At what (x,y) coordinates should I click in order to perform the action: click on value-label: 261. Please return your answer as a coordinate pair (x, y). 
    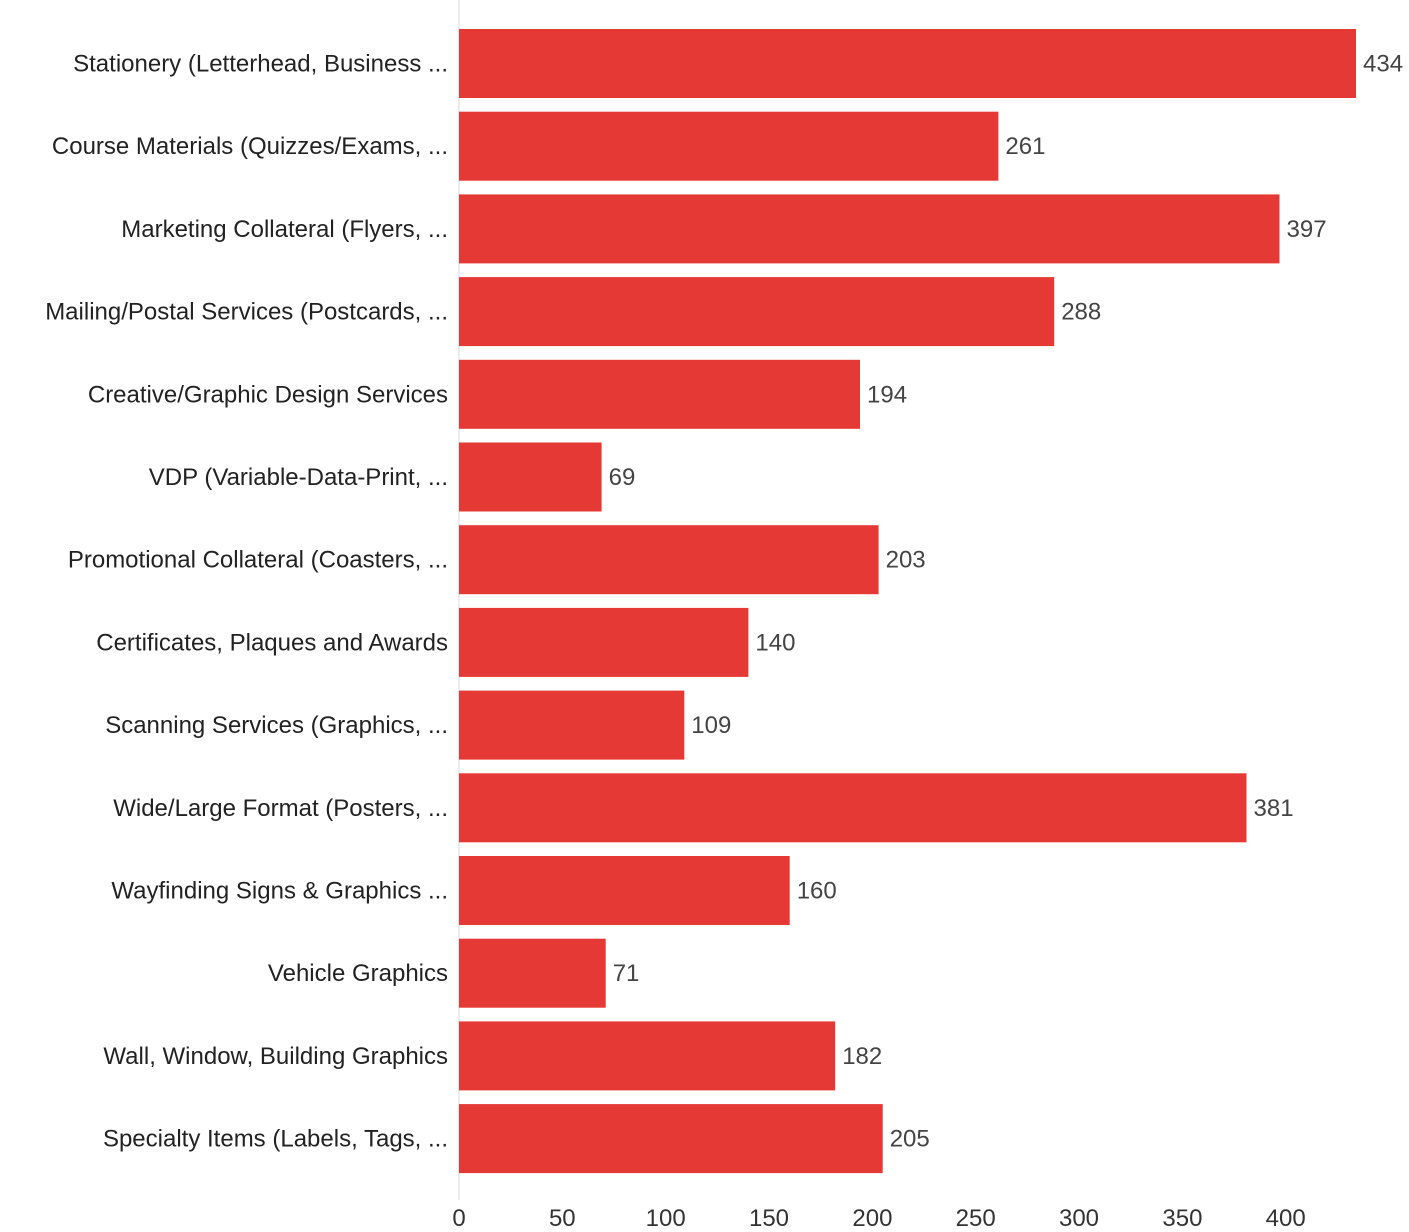
    Looking at the image, I should click on (1025, 146).